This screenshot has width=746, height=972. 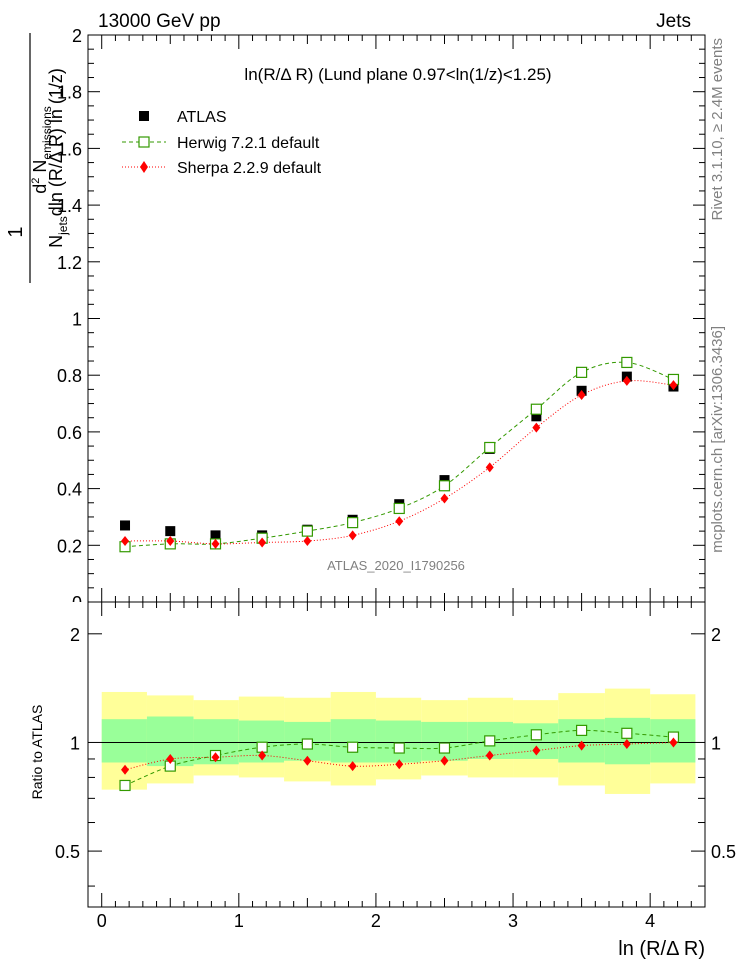 I want to click on ratio-xtick-label: 4, so click(x=650, y=921).